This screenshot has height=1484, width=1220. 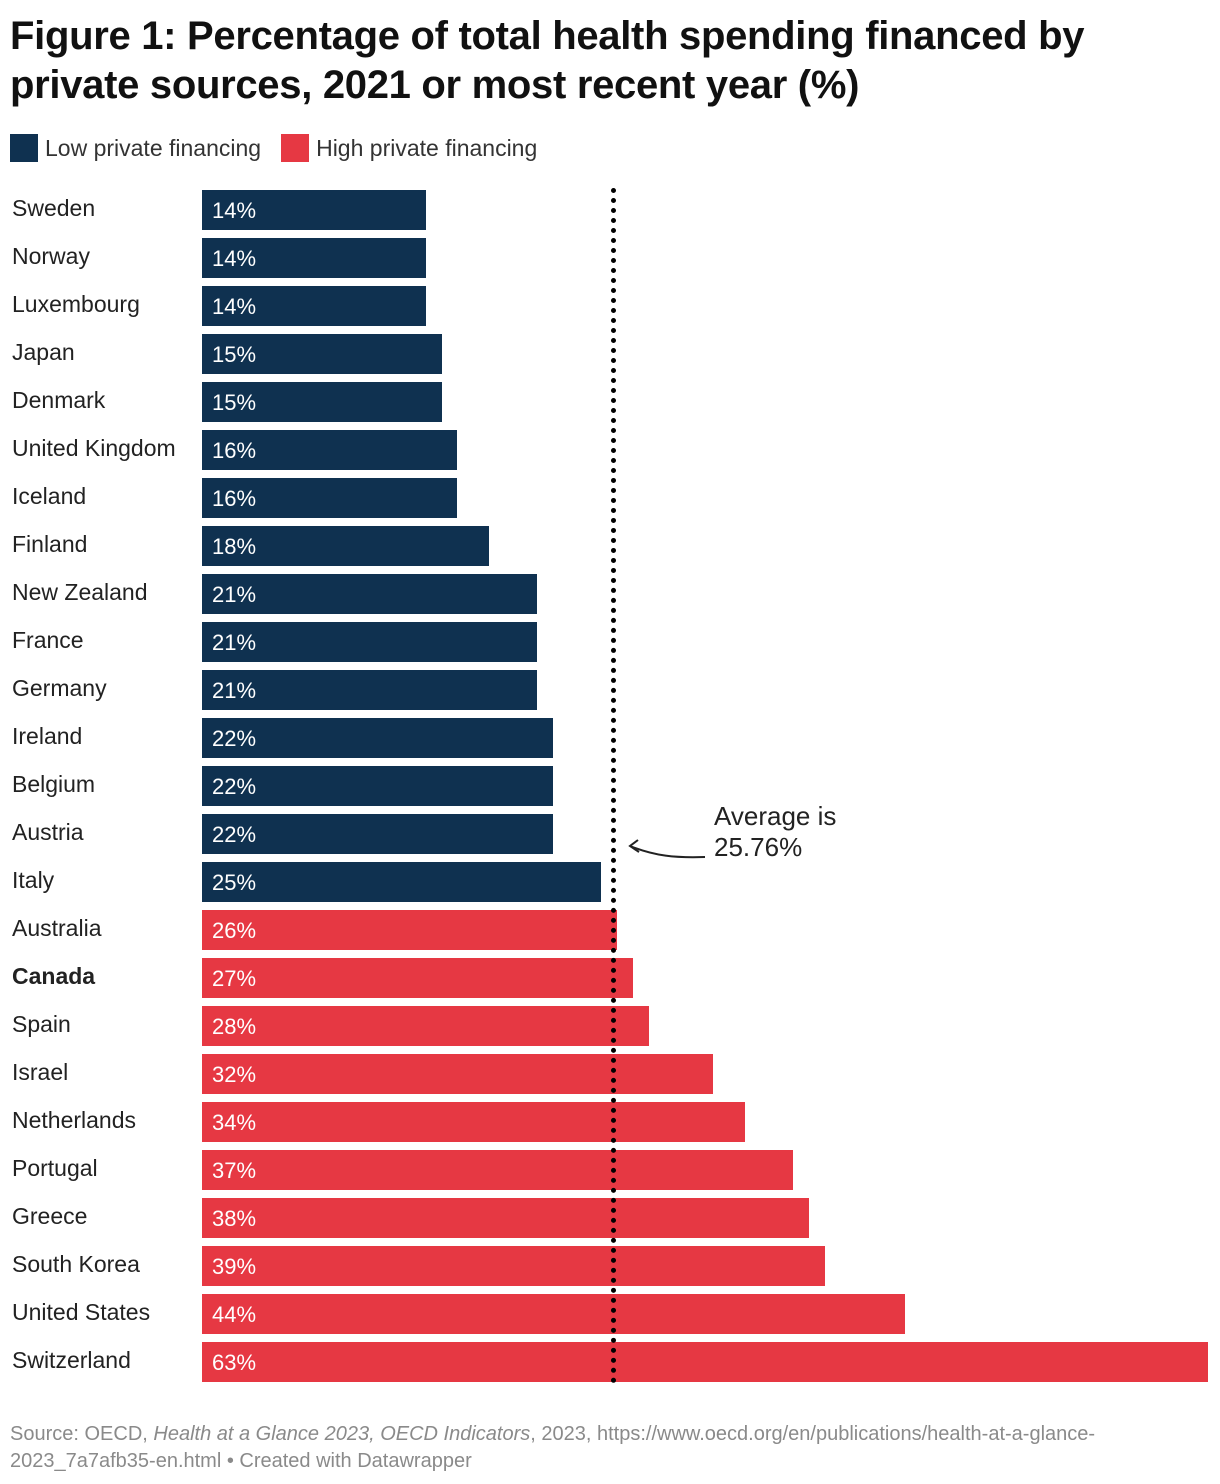 What do you see at coordinates (775, 816) in the screenshot?
I see `annotation-line1: Average is` at bounding box center [775, 816].